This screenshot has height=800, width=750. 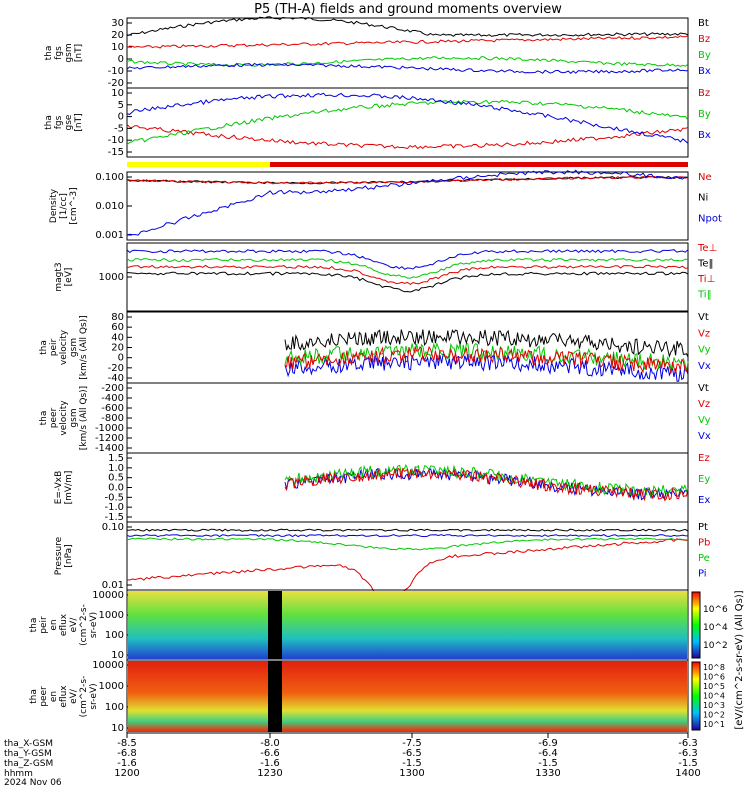 What do you see at coordinates (714, 715) in the screenshot?
I see `colorbar-tick: 10^2` at bounding box center [714, 715].